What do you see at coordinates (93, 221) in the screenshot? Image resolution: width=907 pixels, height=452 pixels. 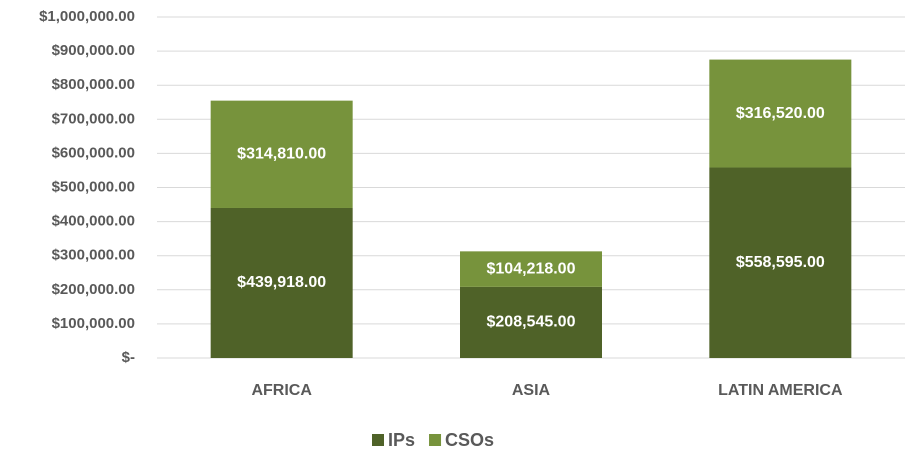 I see `y-tick-label: $400,000.00` at bounding box center [93, 221].